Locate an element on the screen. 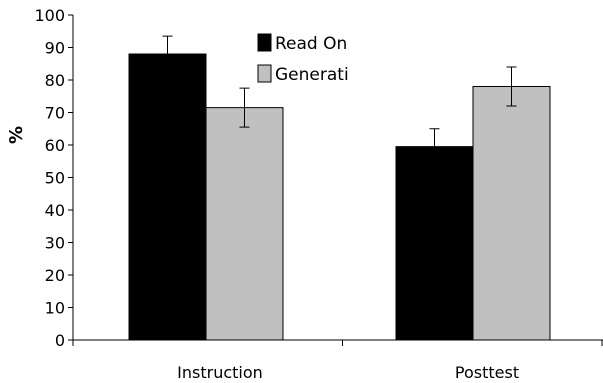  legend-label: Generati is located at coordinates (312, 75).